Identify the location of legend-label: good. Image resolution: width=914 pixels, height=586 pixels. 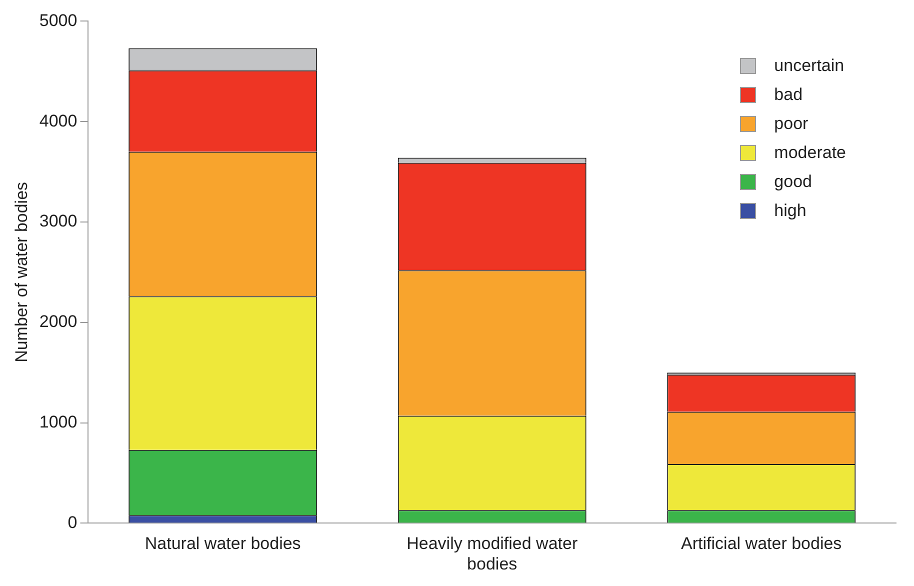
(793, 182).